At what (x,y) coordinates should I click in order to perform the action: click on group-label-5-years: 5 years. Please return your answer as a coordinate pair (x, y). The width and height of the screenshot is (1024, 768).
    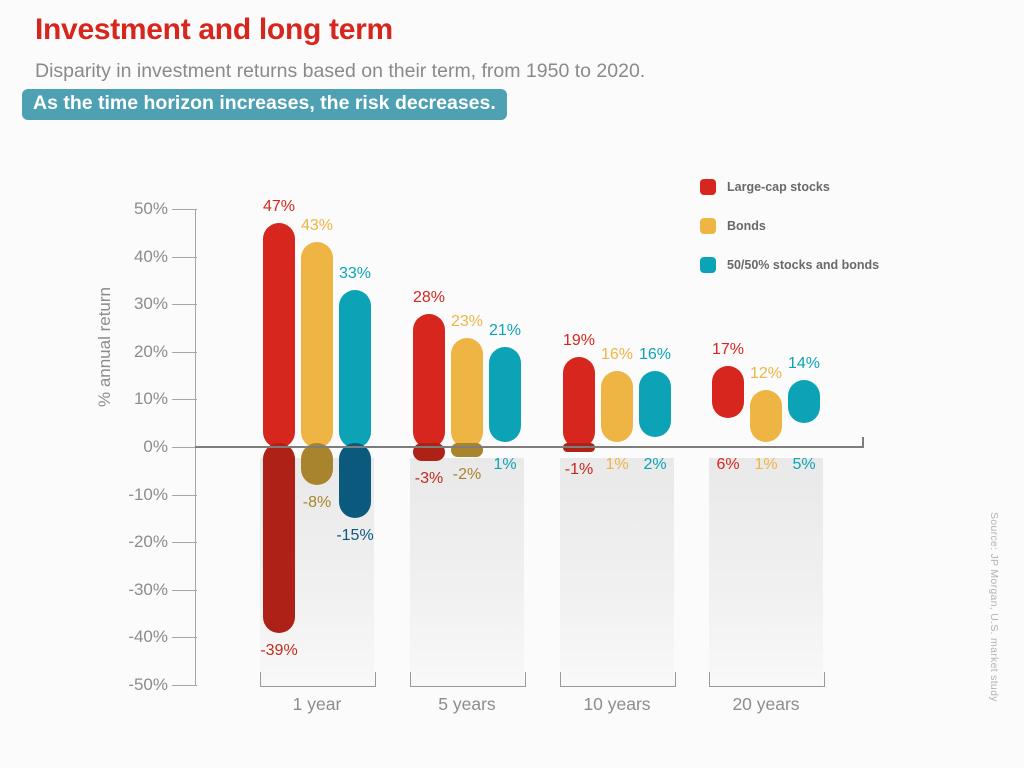
    Looking at the image, I should click on (467, 704).